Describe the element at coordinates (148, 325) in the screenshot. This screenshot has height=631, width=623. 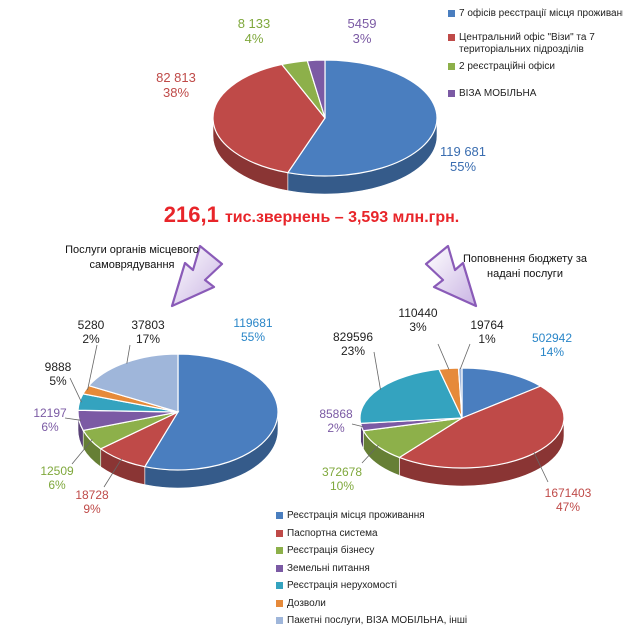
I see `slice-value-label: 37803` at that location.